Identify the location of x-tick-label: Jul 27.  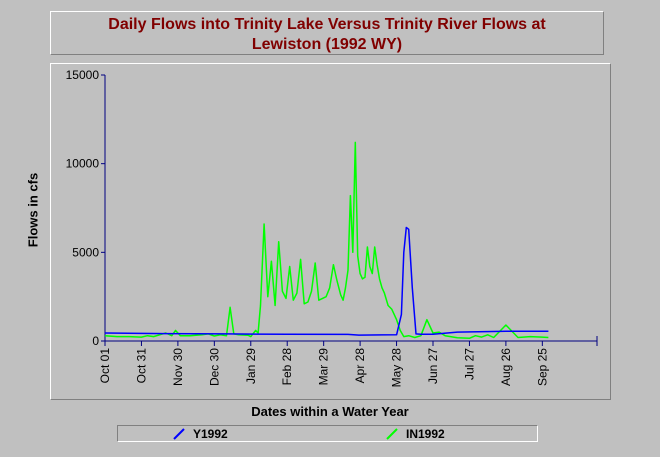
(469, 364).